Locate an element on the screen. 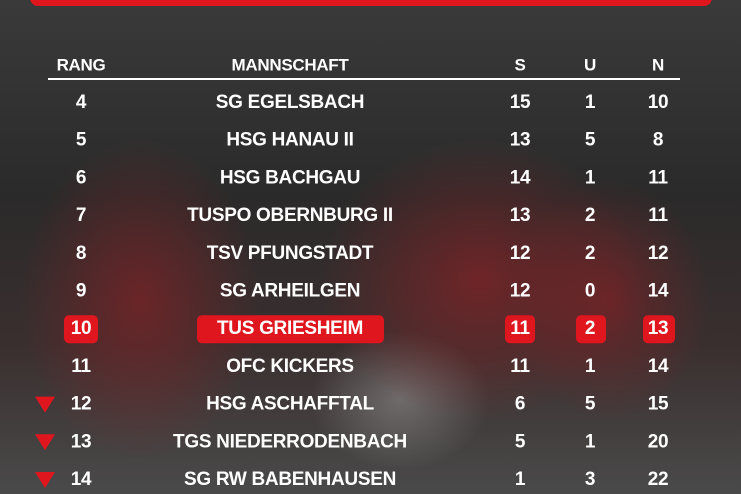 Image resolution: width=741 pixels, height=494 pixels. team-cell: TSV PFUNGSTADT is located at coordinates (290, 253).